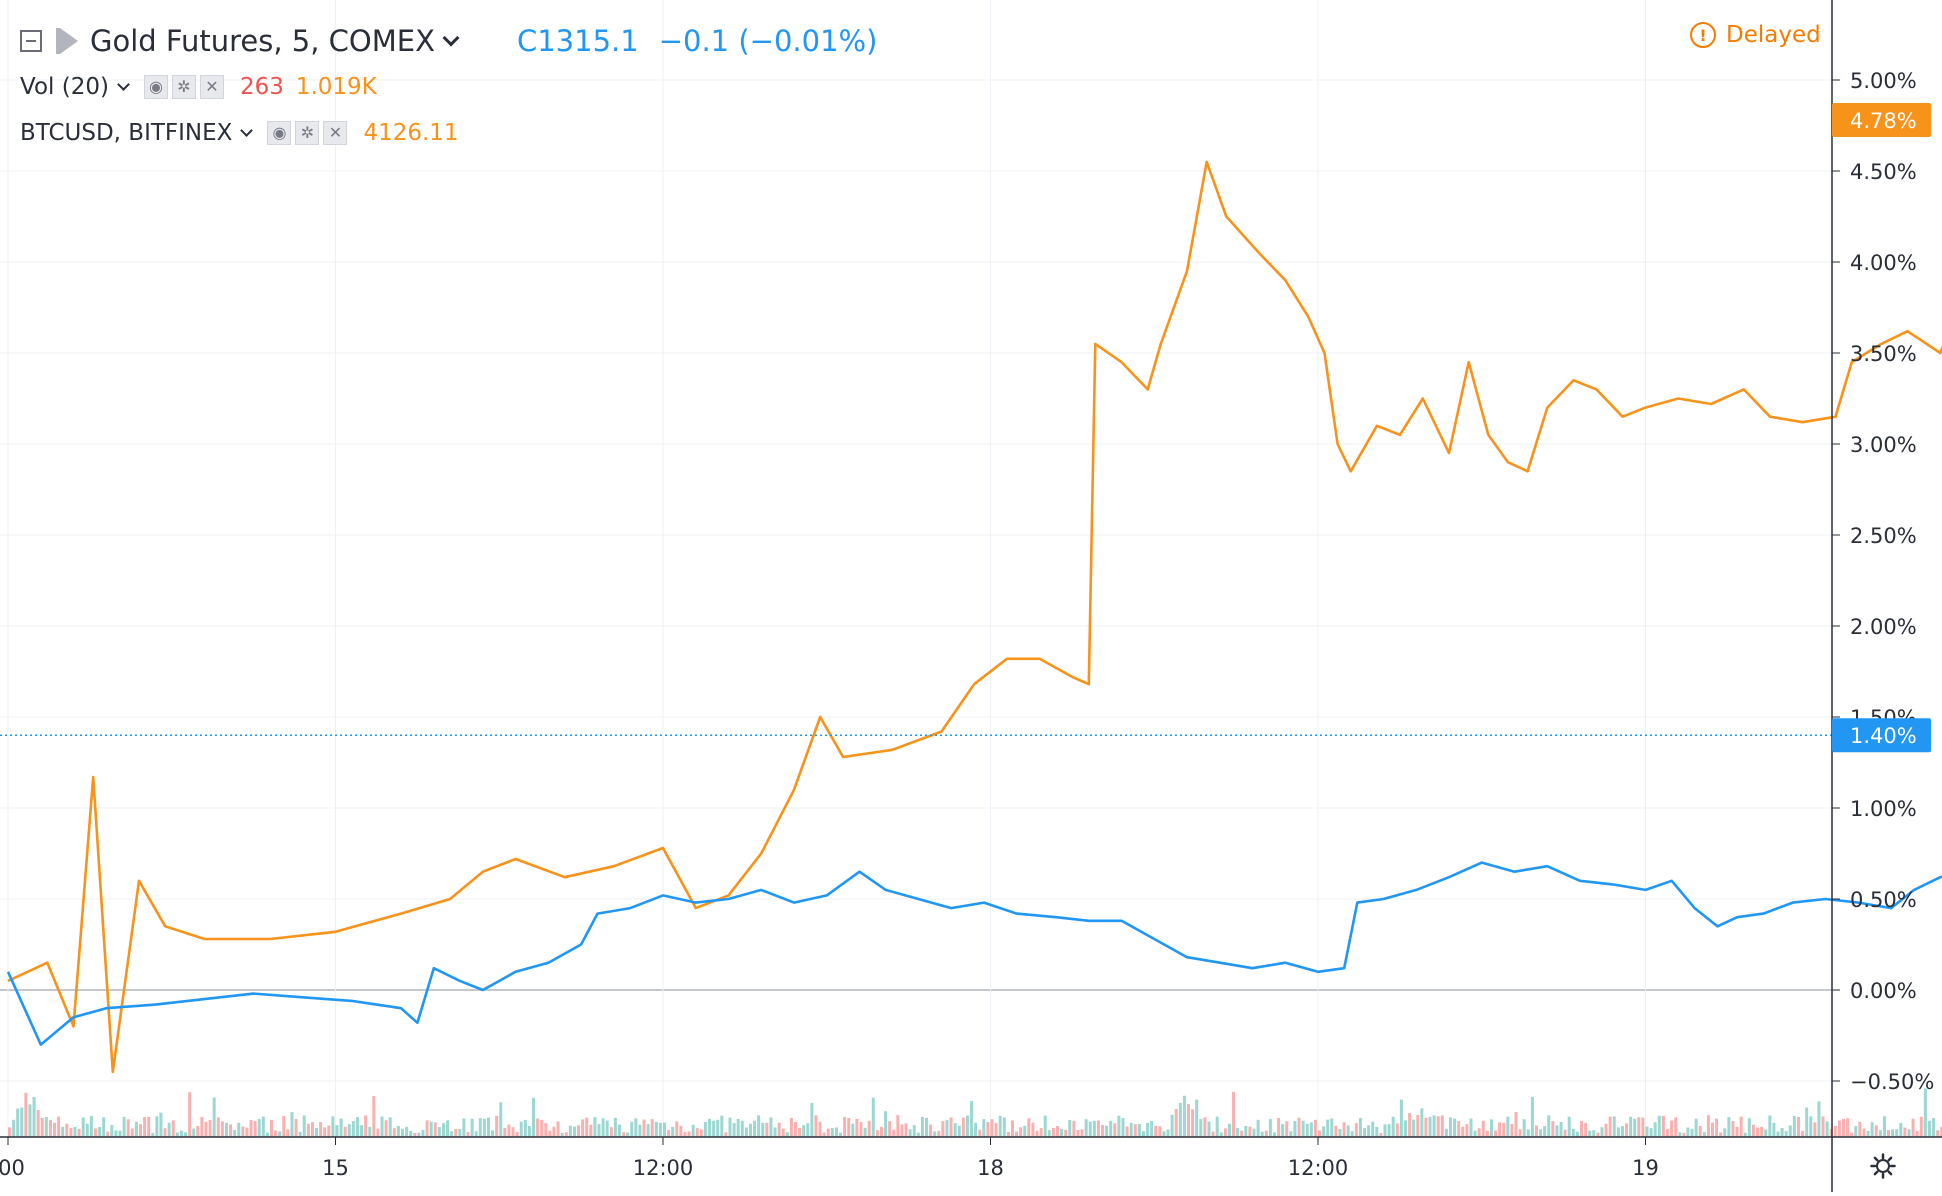 This screenshot has height=1196, width=1942. I want to click on compare-legend-row: BTCUSD, BITFINEX ◉ ✲ ✕ 4126.11, so click(452, 133).